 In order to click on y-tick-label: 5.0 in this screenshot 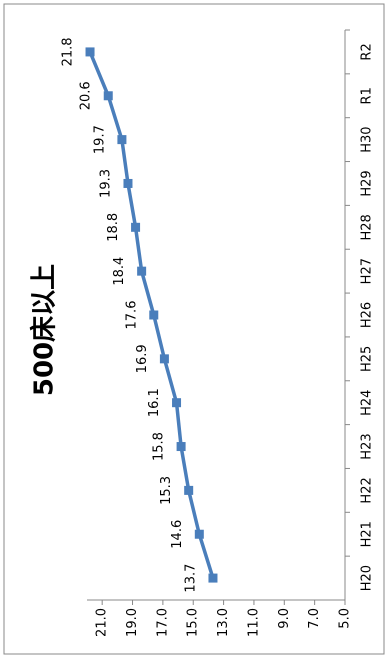, I will do `click(345, 618)`.